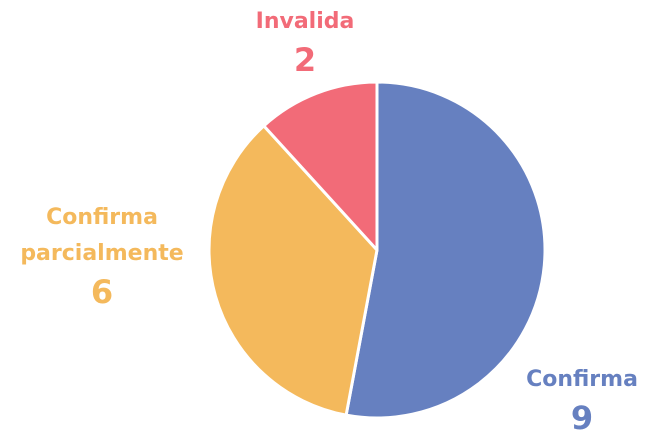  Describe the element at coordinates (102, 235) in the screenshot. I see `category-label: Confirma parcialmente` at that location.